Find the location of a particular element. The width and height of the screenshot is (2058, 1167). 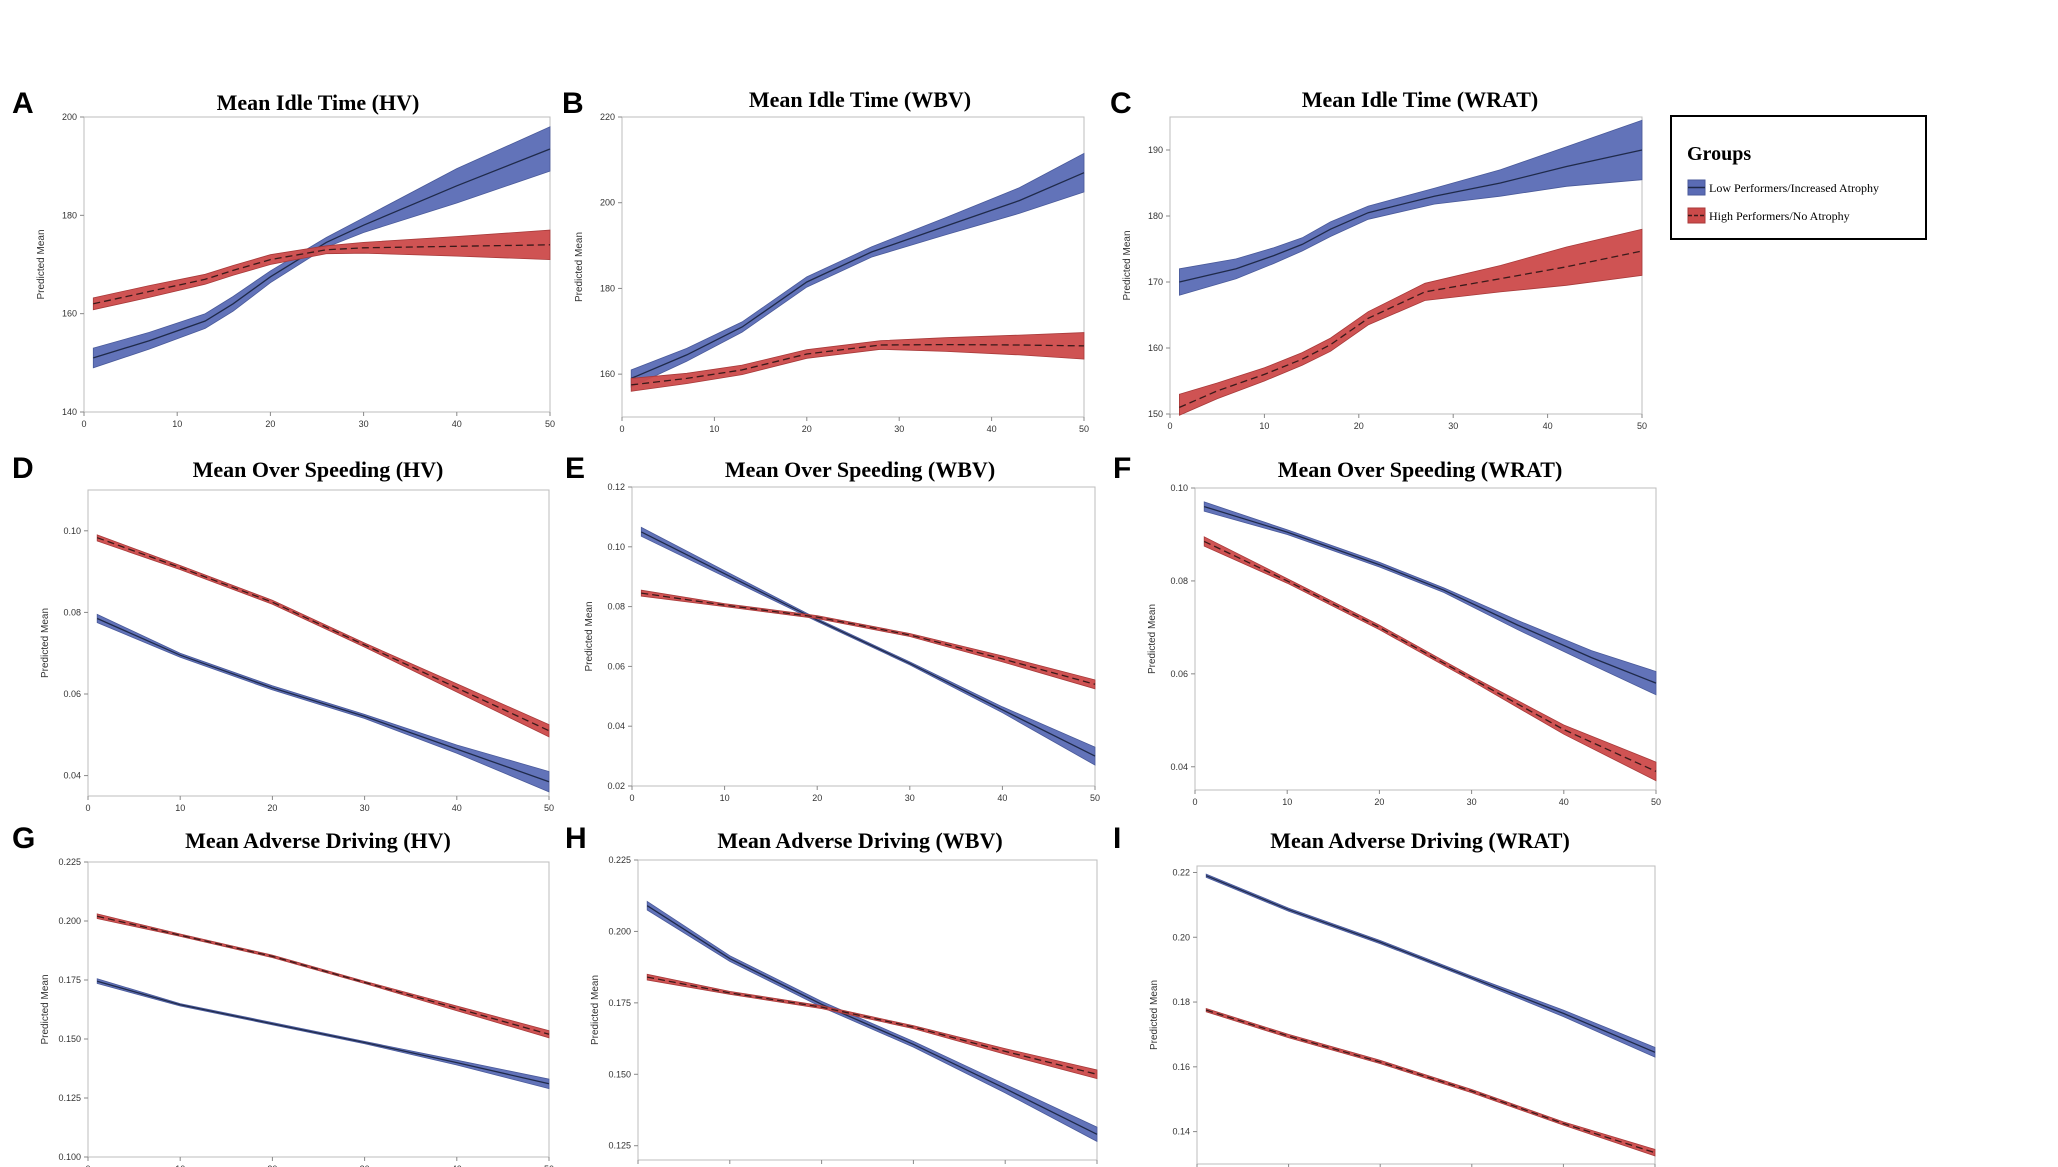

y-tick-label: 0.150 is located at coordinates (69, 1039).